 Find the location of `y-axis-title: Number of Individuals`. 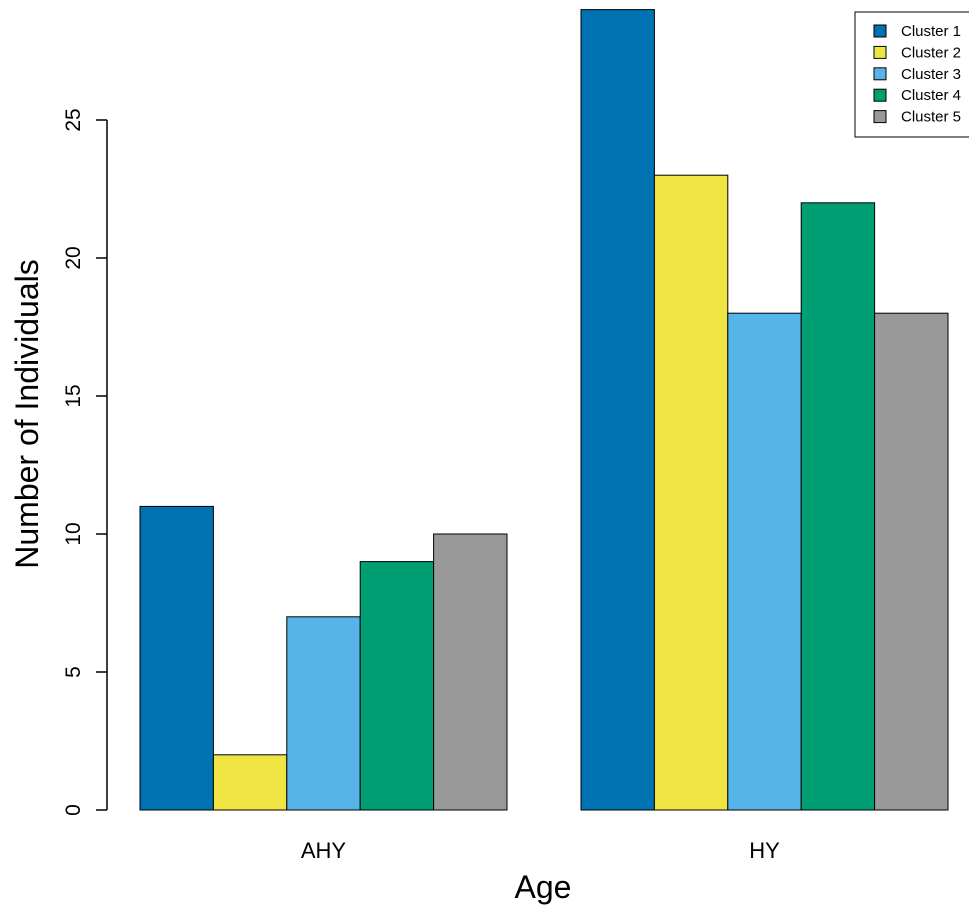

y-axis-title: Number of Individuals is located at coordinates (27, 413).